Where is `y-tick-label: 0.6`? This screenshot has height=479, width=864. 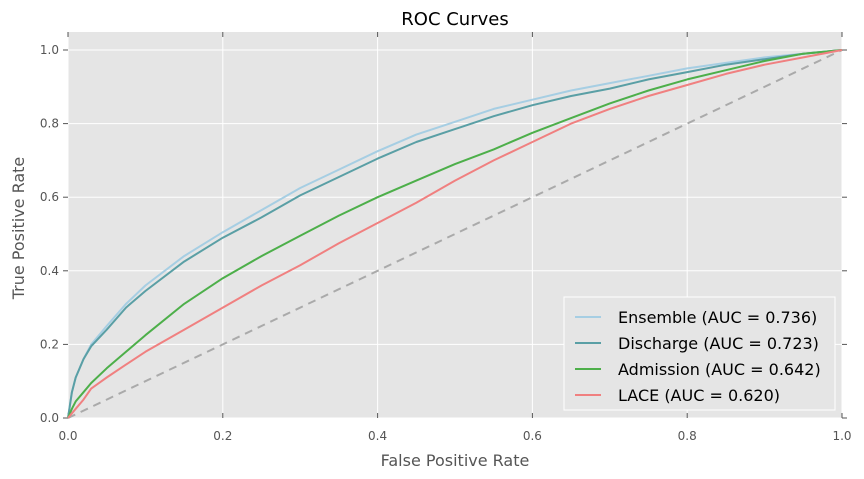
y-tick-label: 0.6 is located at coordinates (49, 197).